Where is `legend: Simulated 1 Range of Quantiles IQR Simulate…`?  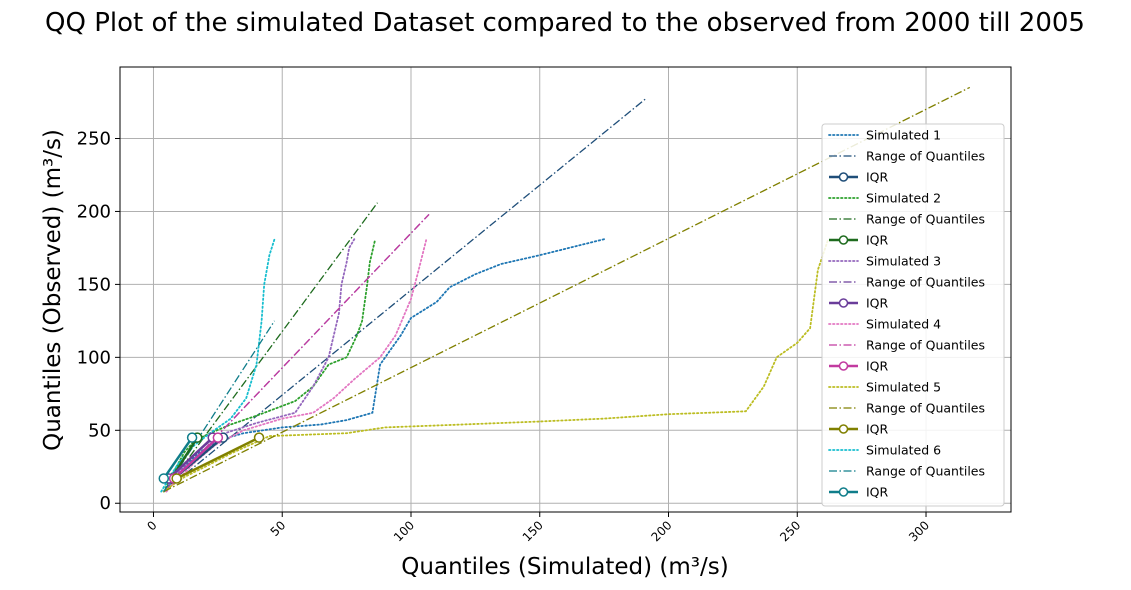
legend: Simulated 1 Range of Quantiles IQR Simulate… is located at coordinates (913, 315).